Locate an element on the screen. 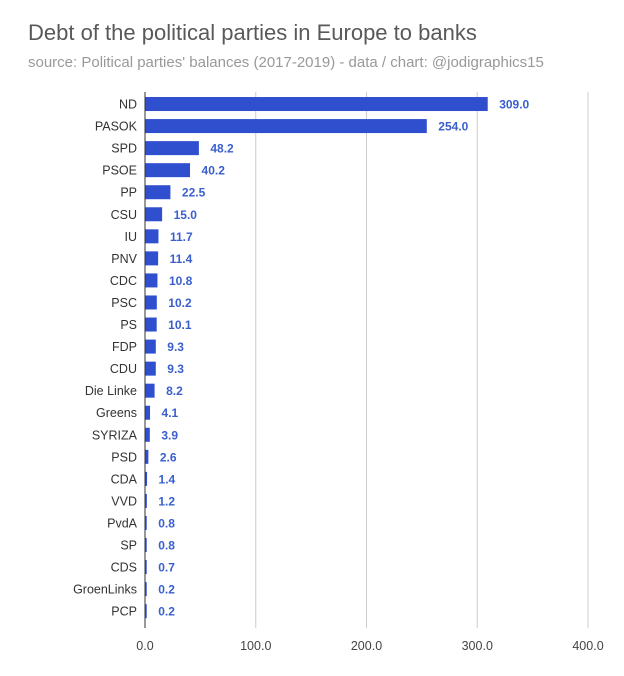  data-label: 254.0 is located at coordinates (453, 127).